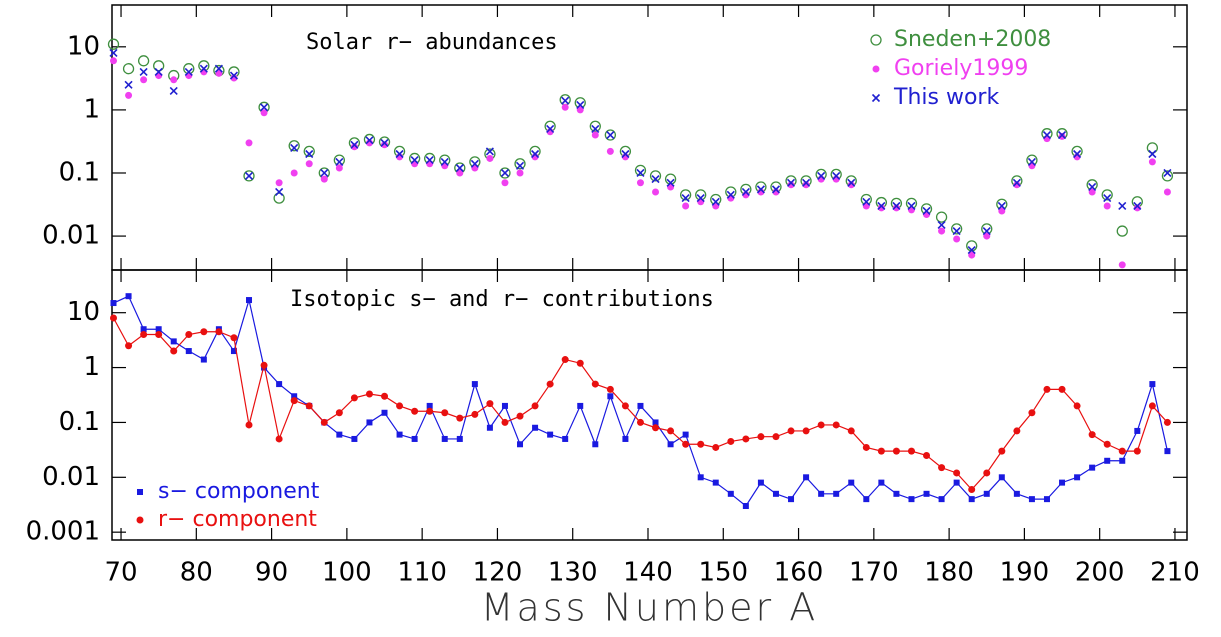  What do you see at coordinates (271, 573) in the screenshot?
I see `x-tick-label: 90` at bounding box center [271, 573].